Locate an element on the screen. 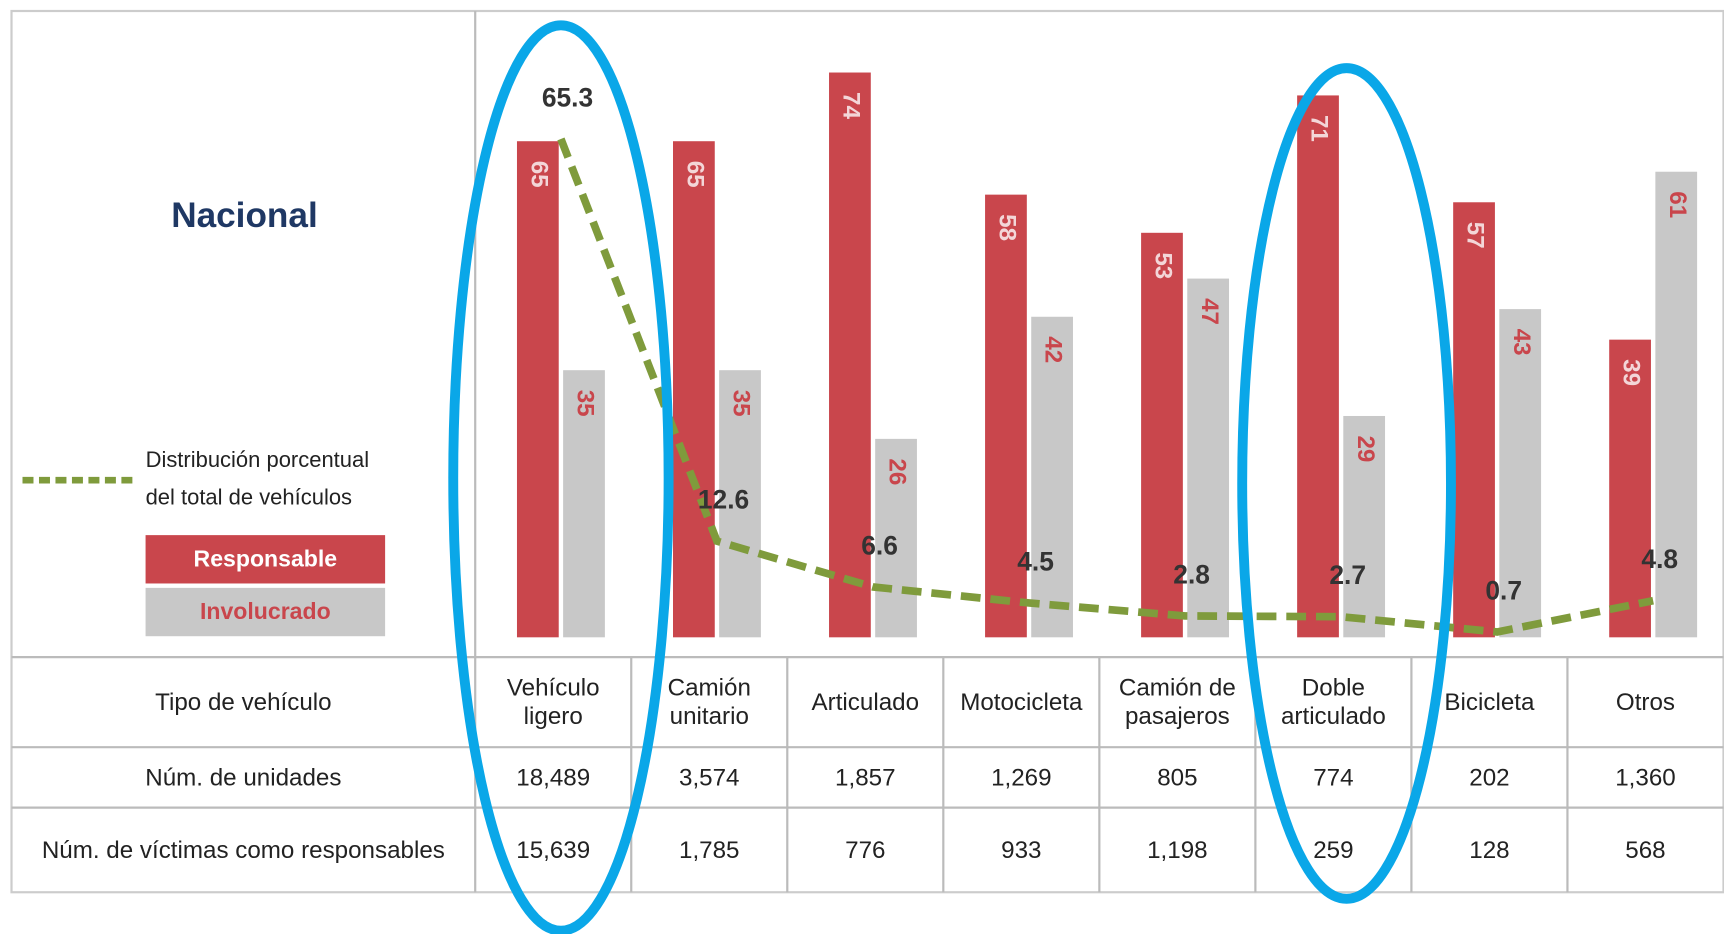  table-cell: 1,269 is located at coordinates (1021, 777).